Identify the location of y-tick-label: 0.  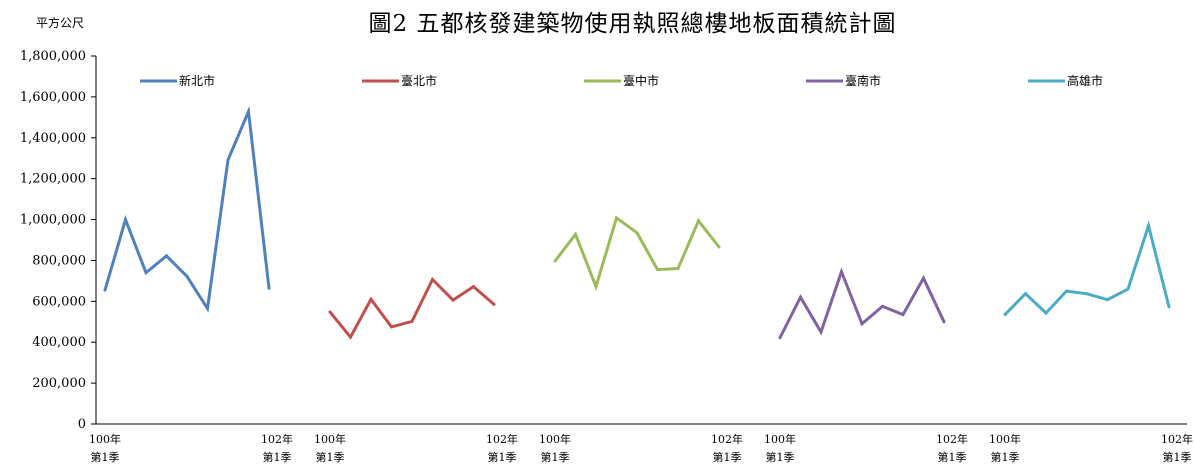
(82, 424).